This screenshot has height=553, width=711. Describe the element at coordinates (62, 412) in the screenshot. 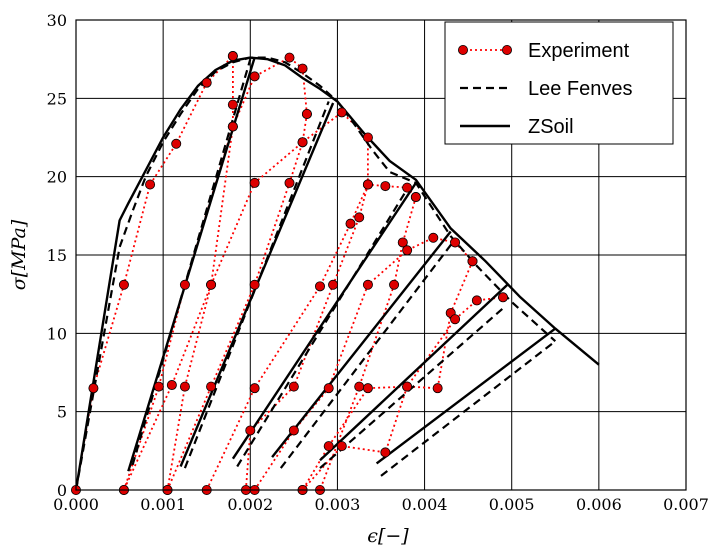

I see `y-tick-label: 5` at that location.